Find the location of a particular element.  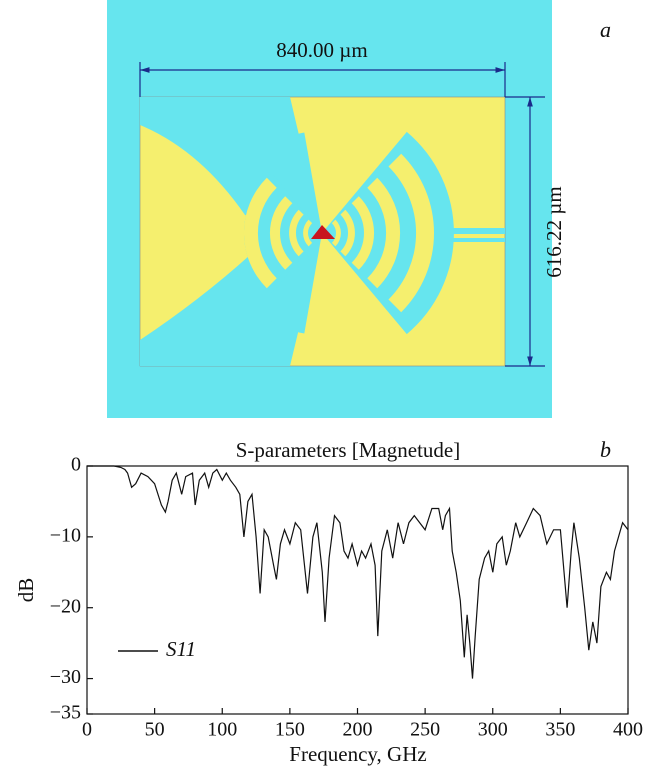

y-tick-label: −10 is located at coordinates (65, 535).